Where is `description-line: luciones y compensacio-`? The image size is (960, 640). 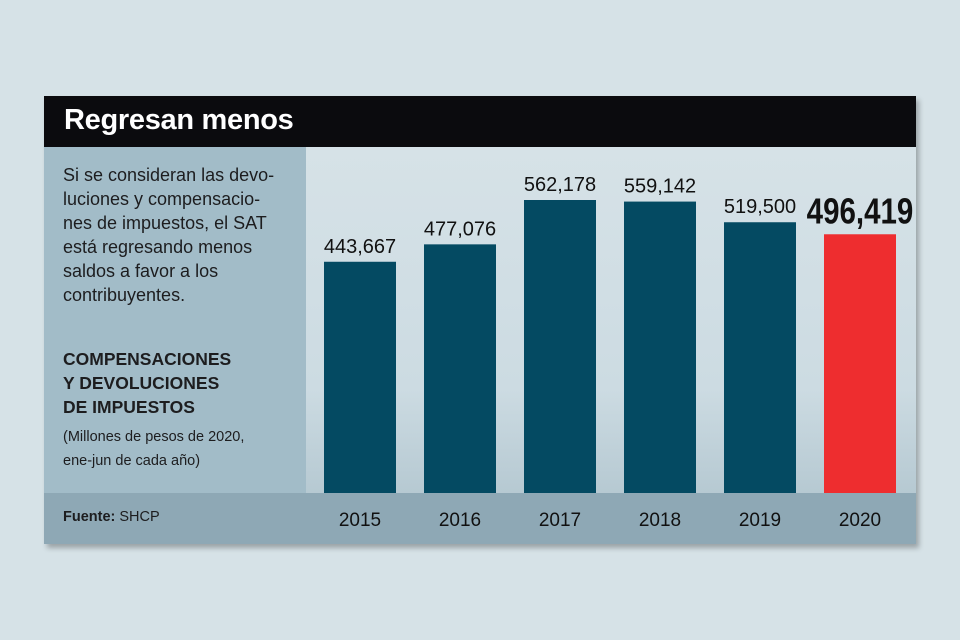 description-line: luciones y compensacio- is located at coordinates (162, 199).